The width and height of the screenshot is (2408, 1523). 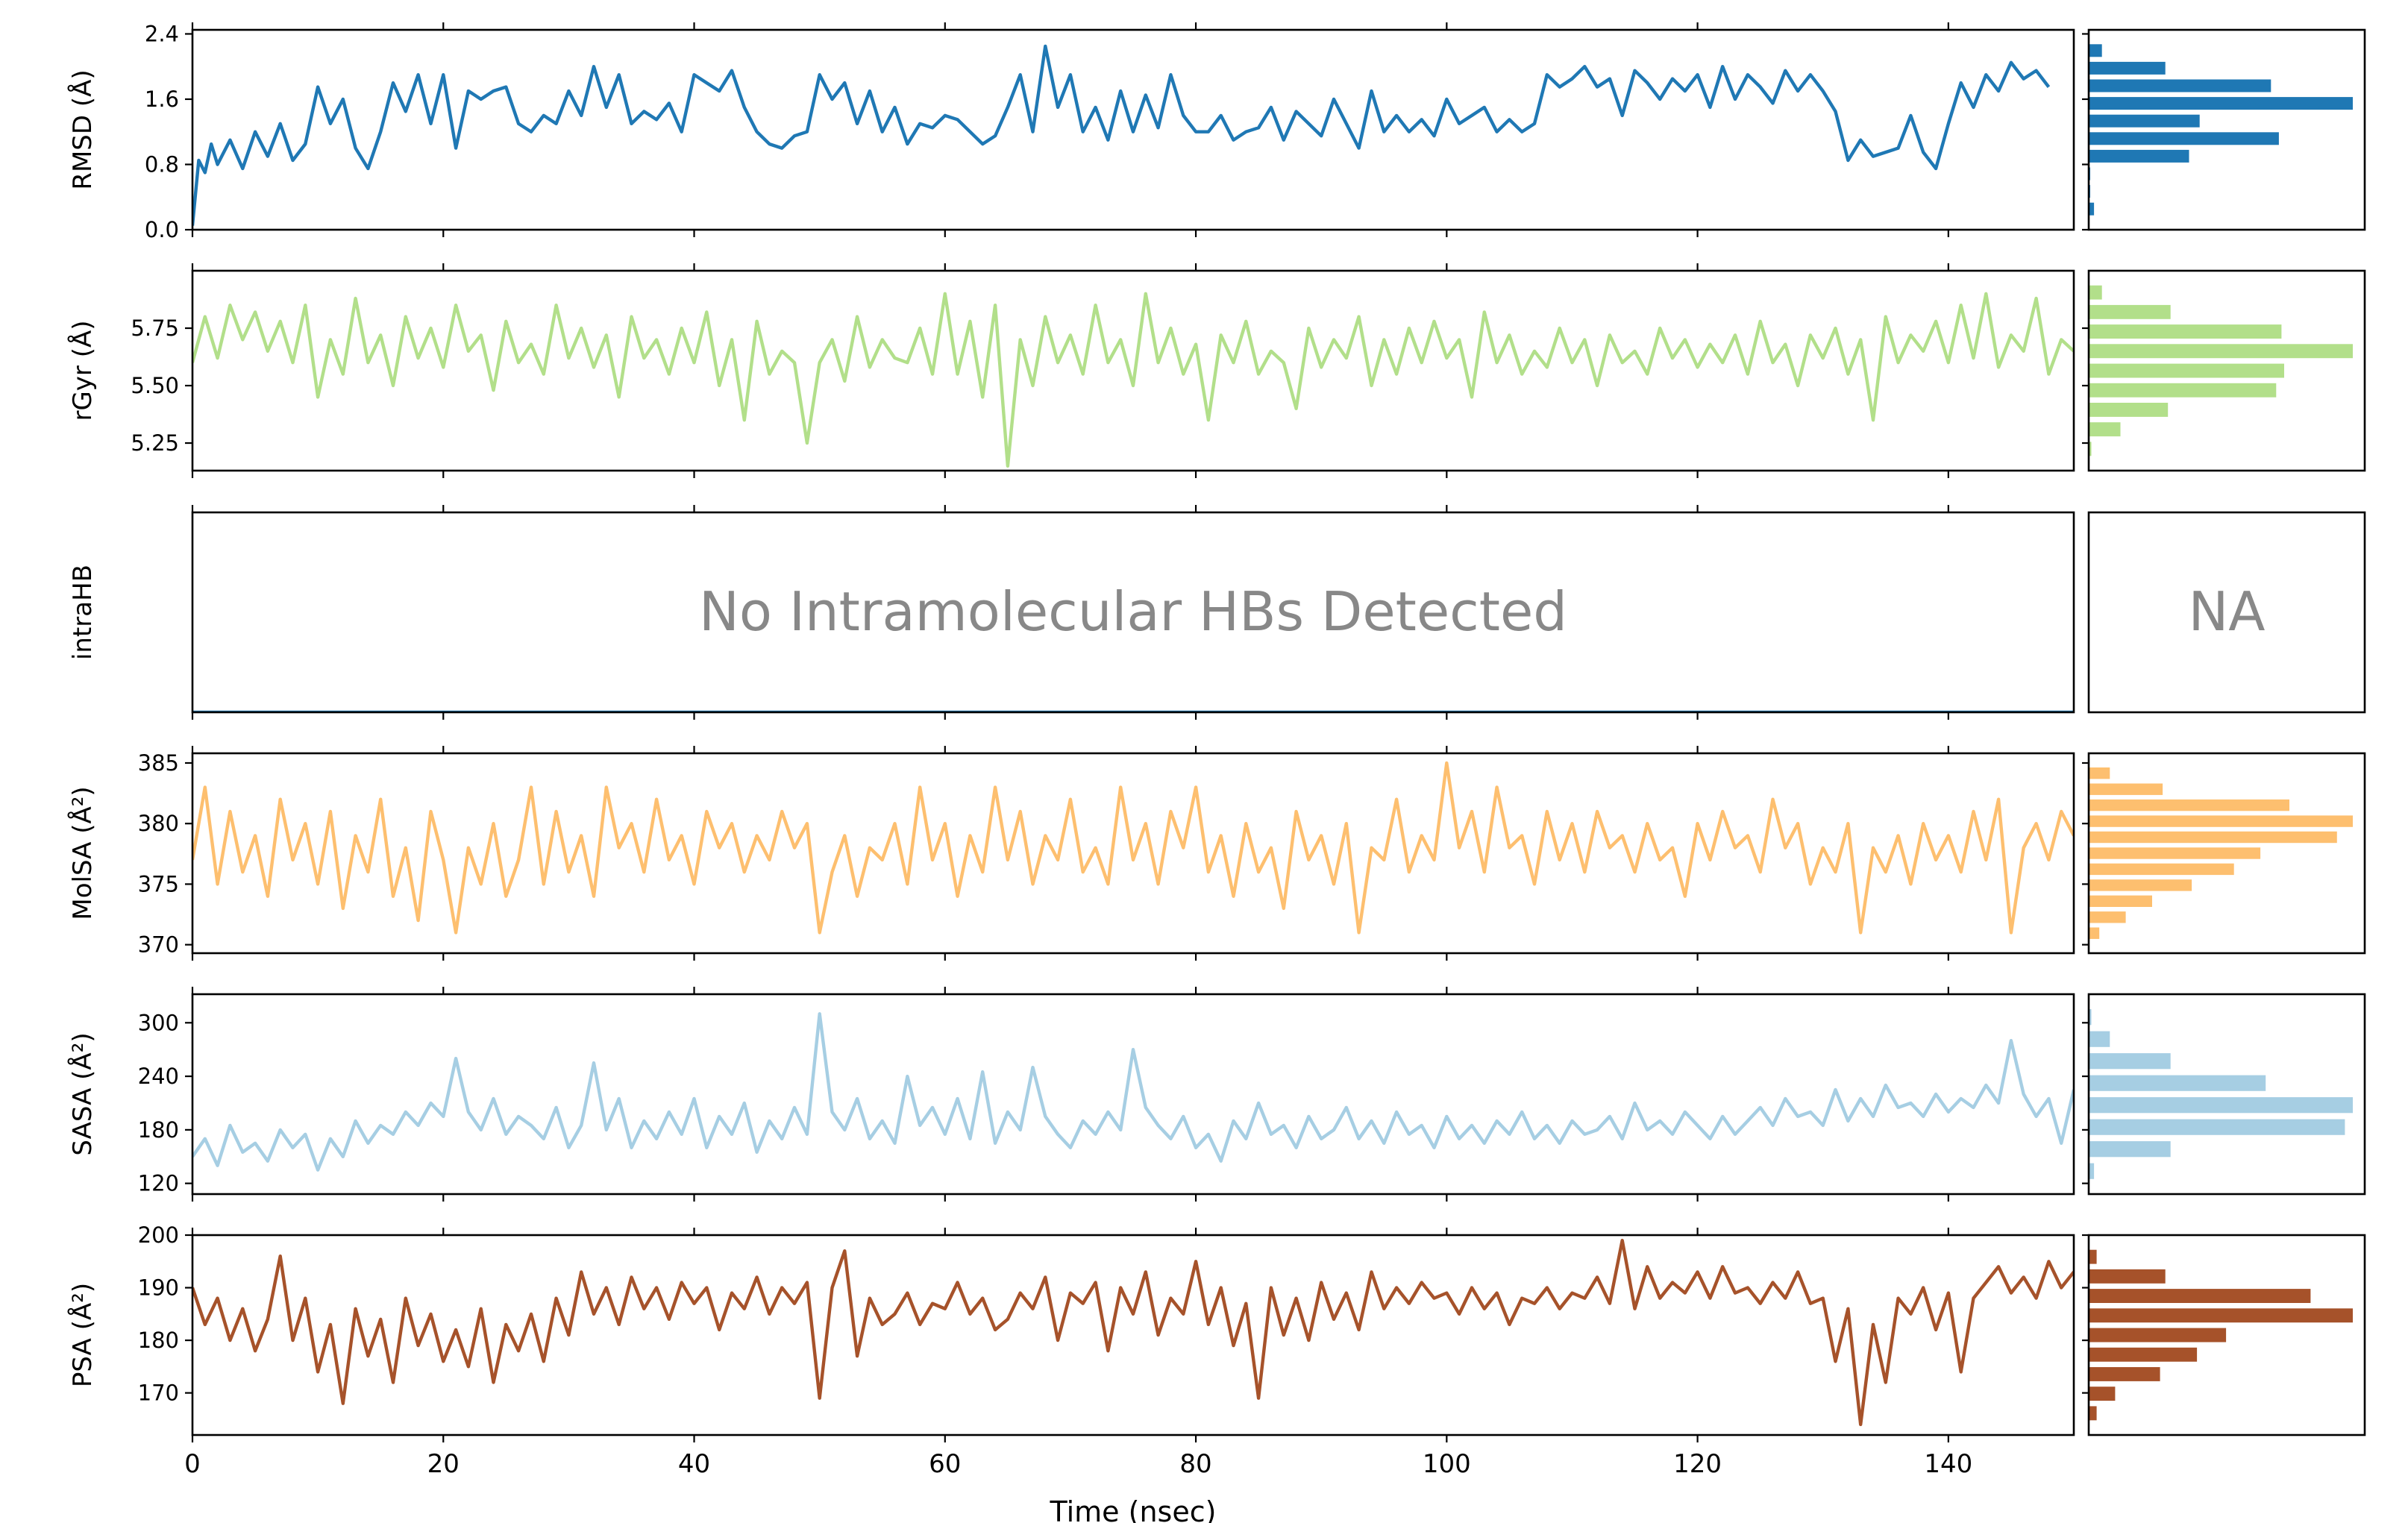 What do you see at coordinates (1133, 1332) in the screenshot?
I see `psa-series-line` at bounding box center [1133, 1332].